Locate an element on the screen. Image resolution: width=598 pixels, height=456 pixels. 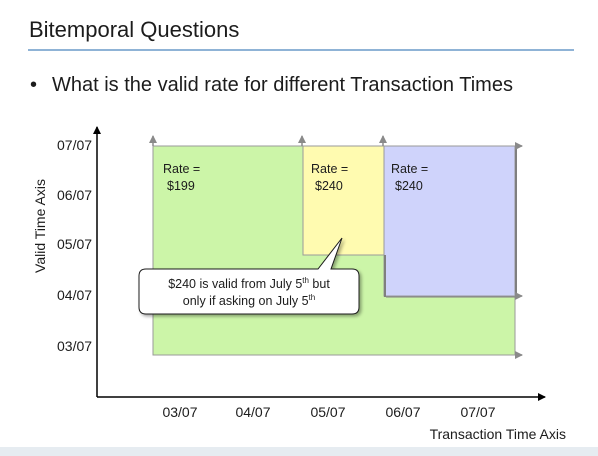
x-axis-title: Transaction Time Axis is located at coordinates (498, 434).